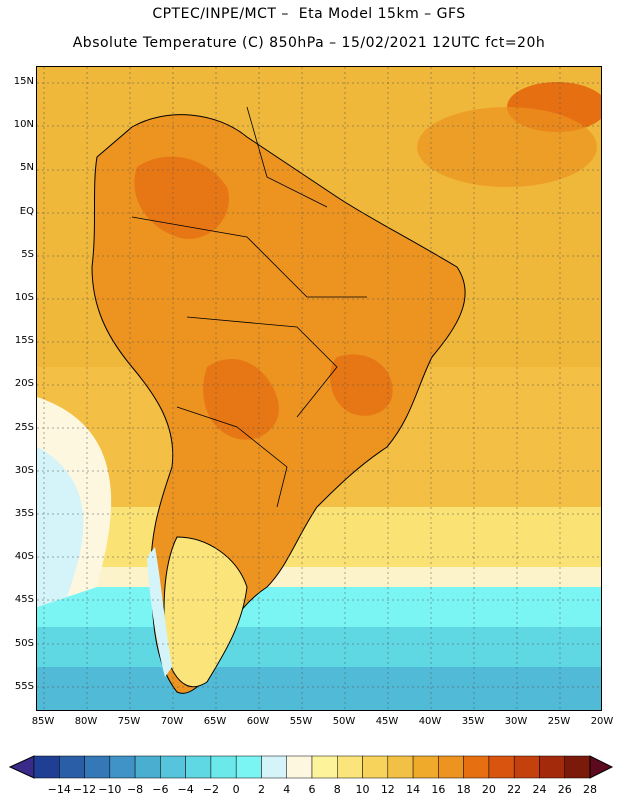 The image size is (618, 800). I want to click on lon-tick-label: 30W, so click(516, 721).